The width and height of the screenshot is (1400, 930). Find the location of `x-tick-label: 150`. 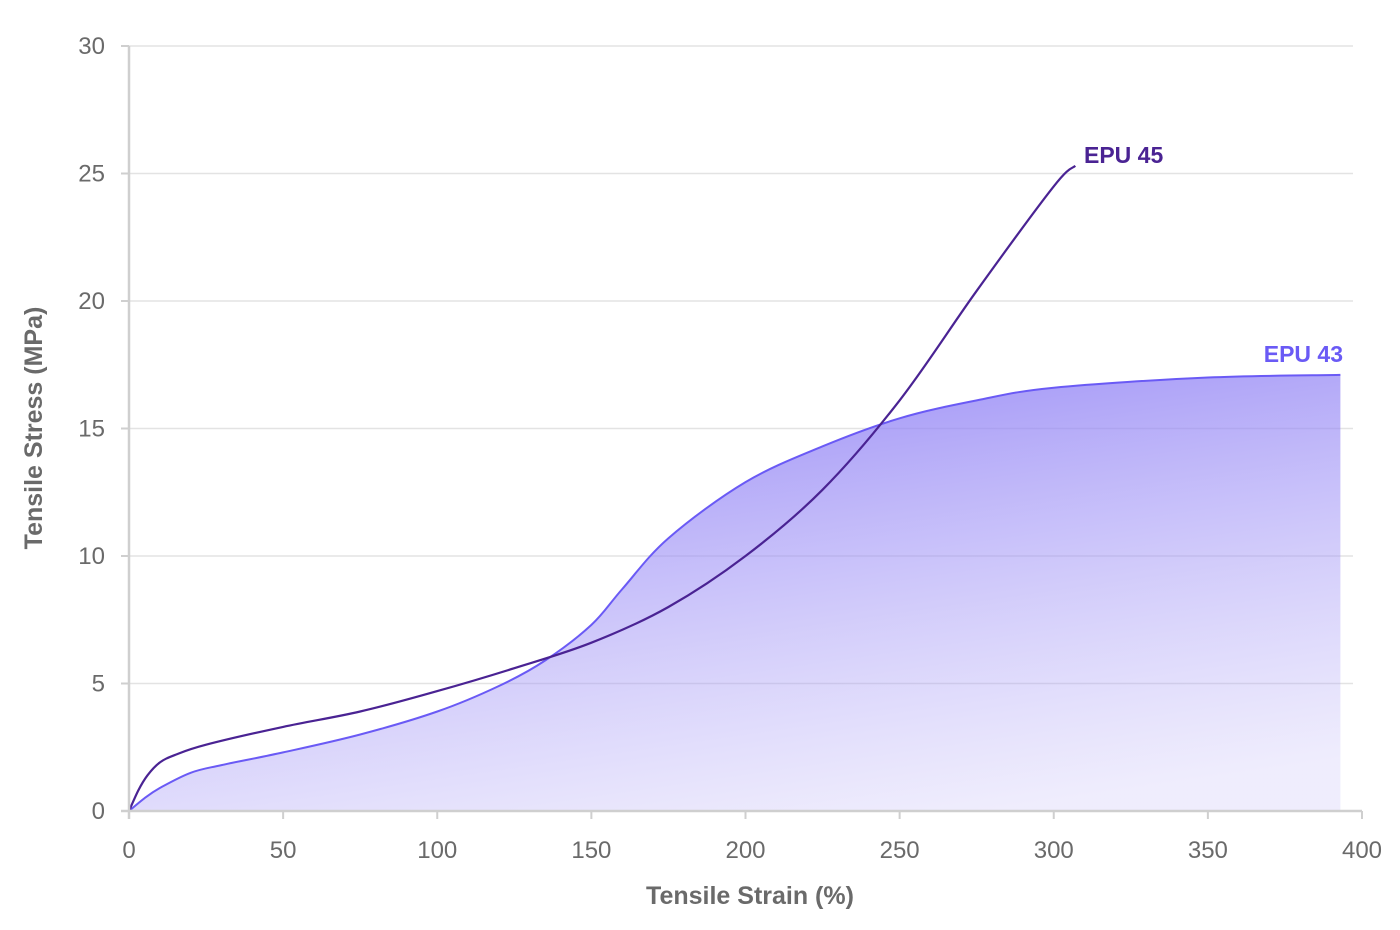

x-tick-label: 150 is located at coordinates (591, 850).